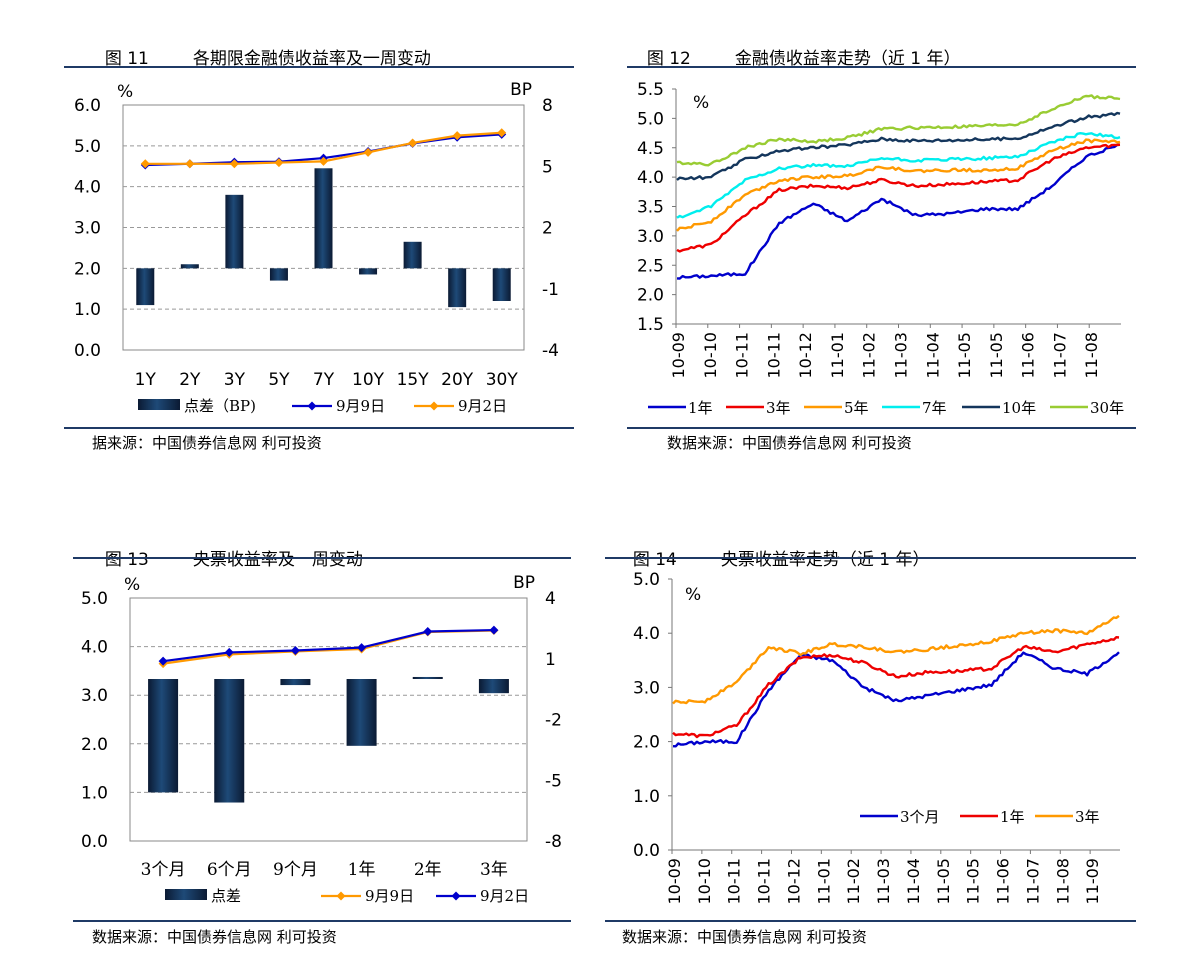 The width and height of the screenshot is (1191, 971). Describe the element at coordinates (847, 59) in the screenshot. I see `figure-title: 金融债收益率走势（近 1 年）` at that location.